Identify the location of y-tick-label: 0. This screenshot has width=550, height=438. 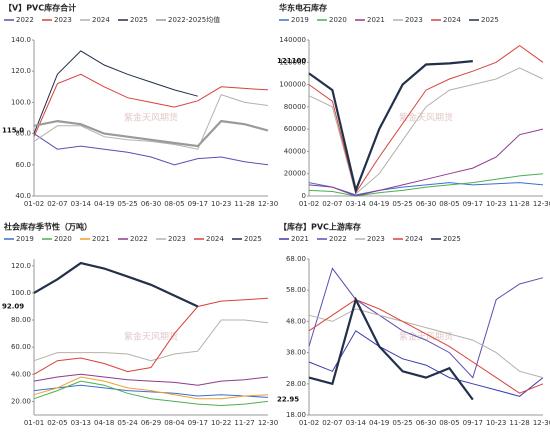
(304, 196).